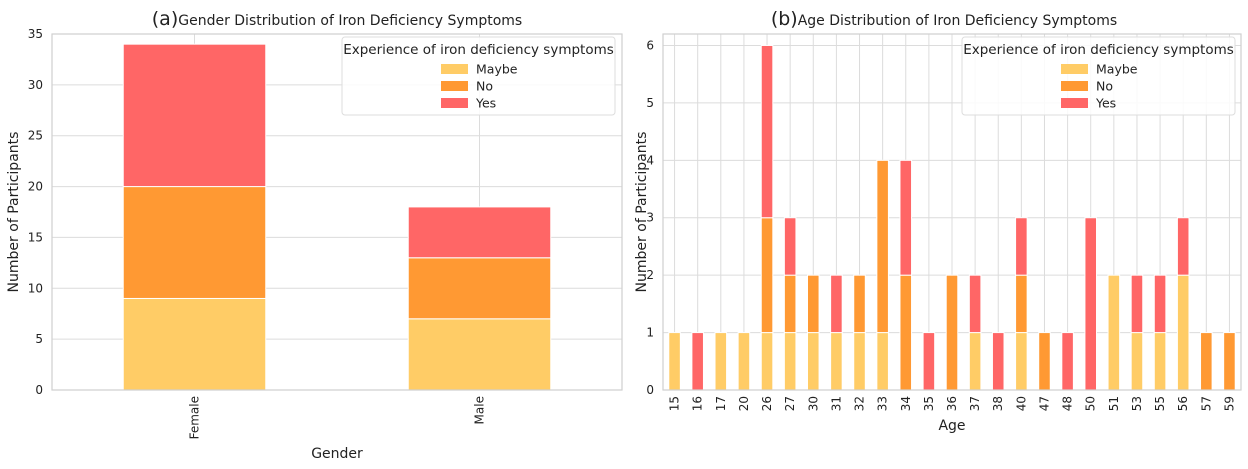 This screenshot has height=469, width=1248. Describe the element at coordinates (650, 275) in the screenshot. I see `y-tick-label: 2` at that location.